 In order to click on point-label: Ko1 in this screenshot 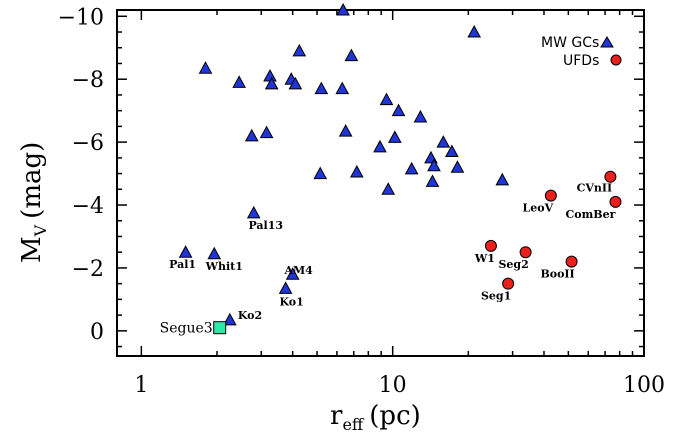, I will do `click(291, 301)`.